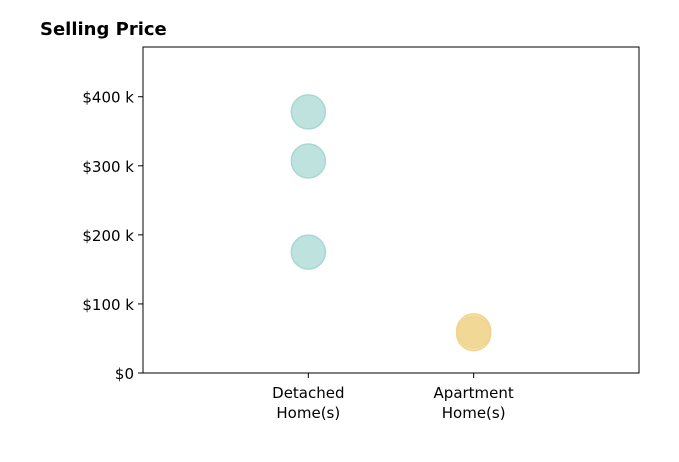  Describe the element at coordinates (474, 403) in the screenshot. I see `x-tick-label: Apartment Home(s)` at that location.